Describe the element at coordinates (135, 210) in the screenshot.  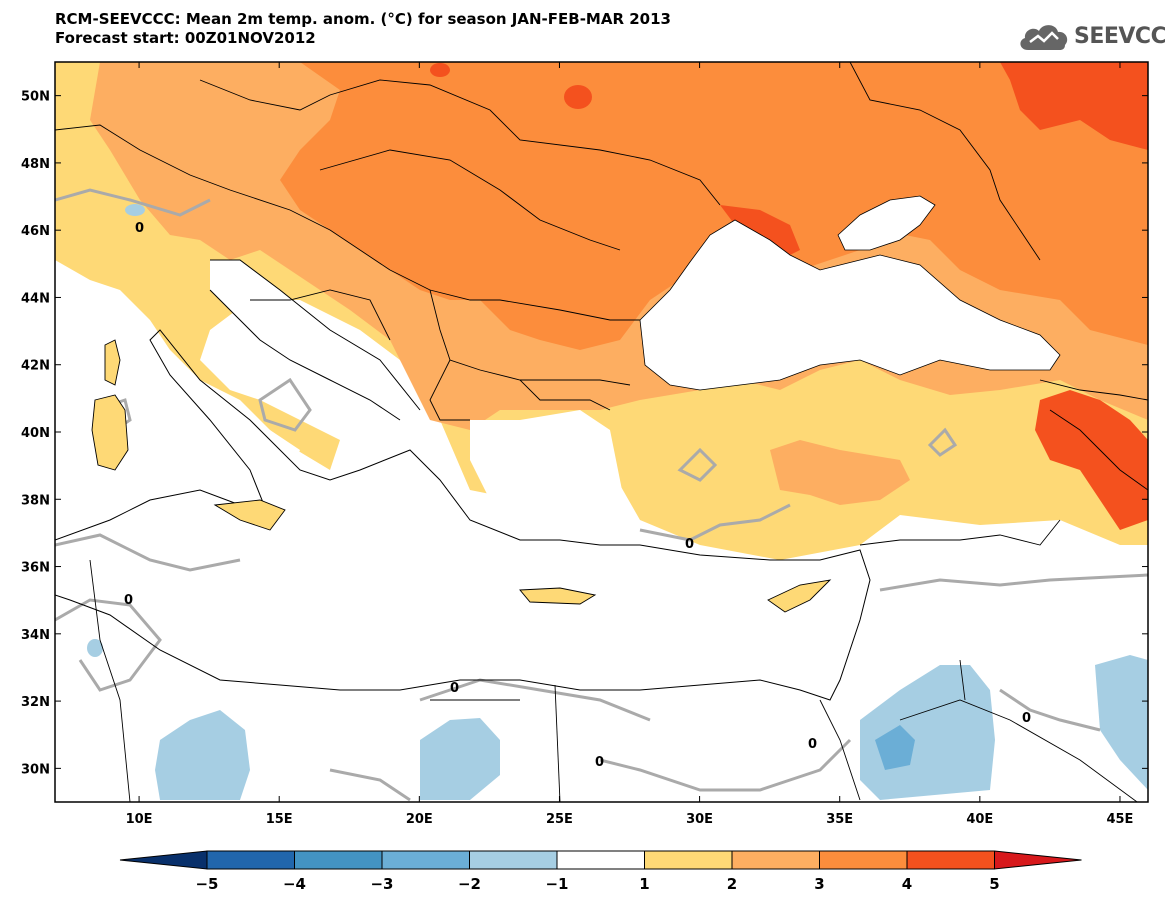
I see `anomaly-area-neg-1-2-alps` at that location.